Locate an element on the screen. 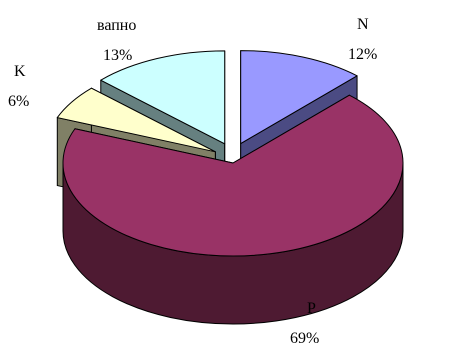  slice-top-vapno is located at coordinates (163, 97).